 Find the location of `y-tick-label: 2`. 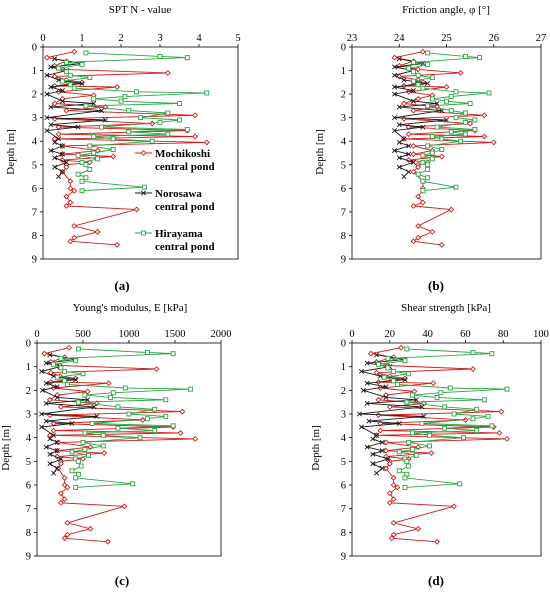

y-tick-label: 2 is located at coordinates (343, 391).